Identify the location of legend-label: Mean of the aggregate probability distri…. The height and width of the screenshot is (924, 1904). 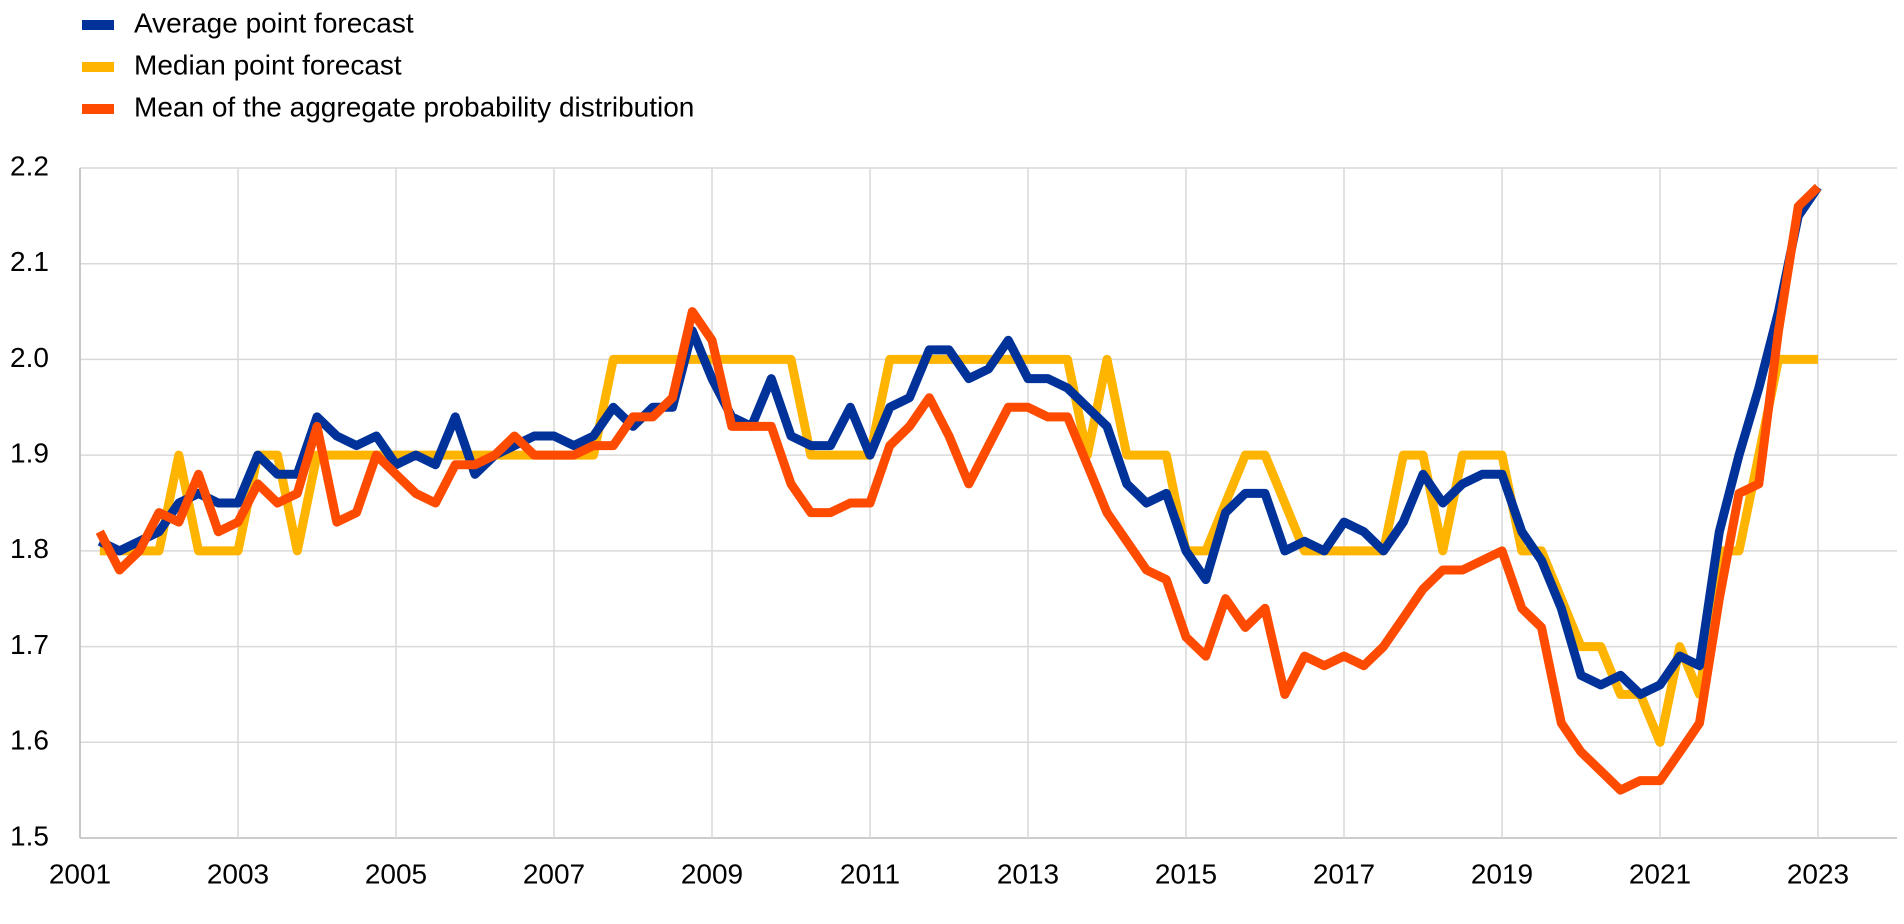
(414, 106).